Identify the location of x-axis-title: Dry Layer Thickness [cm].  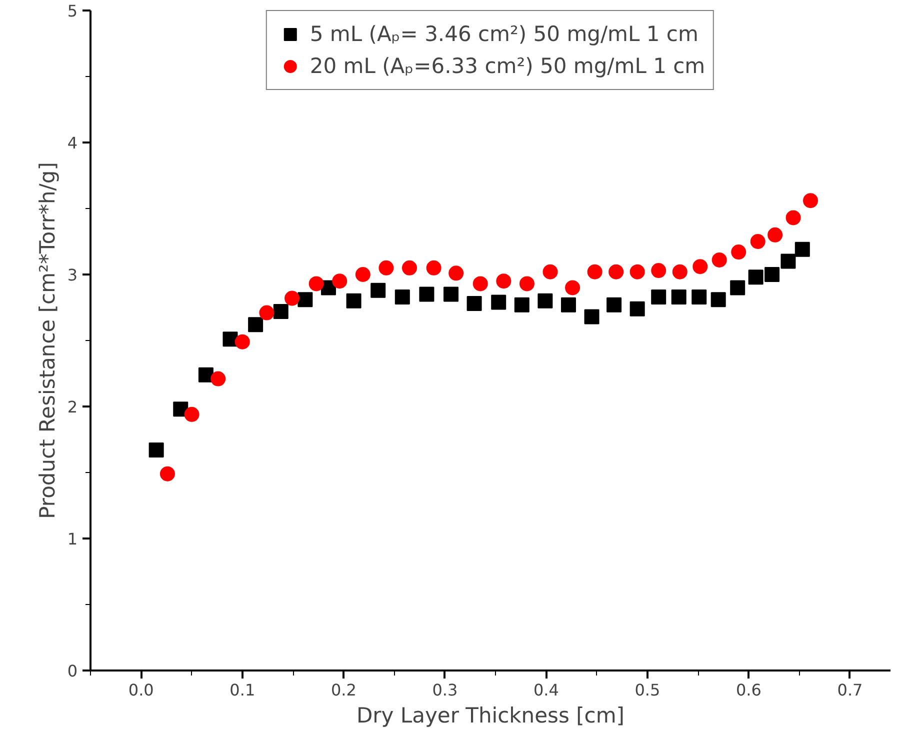
(490, 716).